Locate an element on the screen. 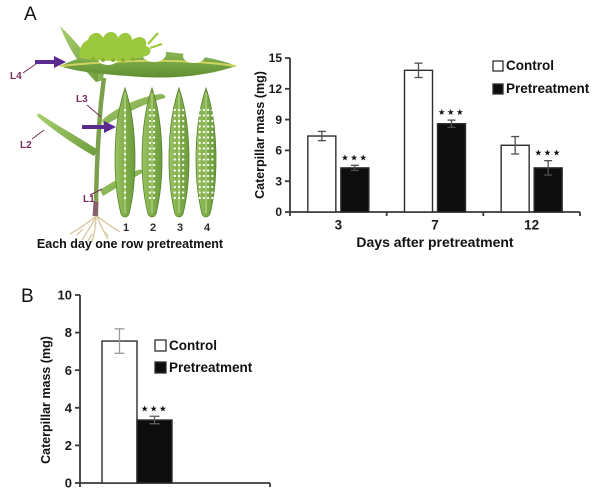 Image resolution: width=600 pixels, height=499 pixels. legend-label-control: Control is located at coordinates (530, 65).